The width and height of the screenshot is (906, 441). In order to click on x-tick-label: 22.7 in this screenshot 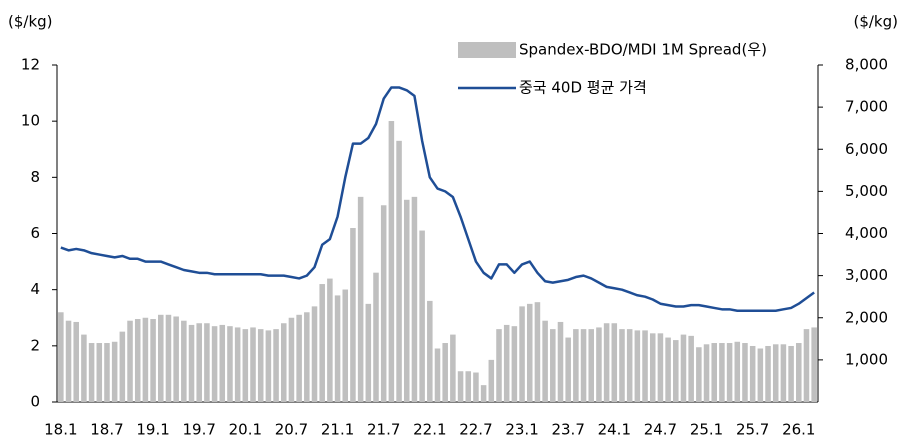, I will do `click(475, 430)`.